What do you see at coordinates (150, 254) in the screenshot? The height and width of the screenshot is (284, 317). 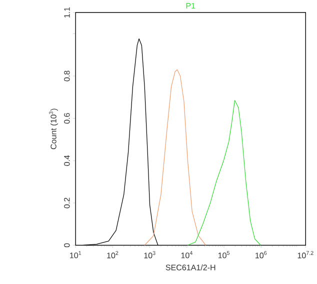 I see `x-tick-label: 10$^{3}$` at bounding box center [150, 254].